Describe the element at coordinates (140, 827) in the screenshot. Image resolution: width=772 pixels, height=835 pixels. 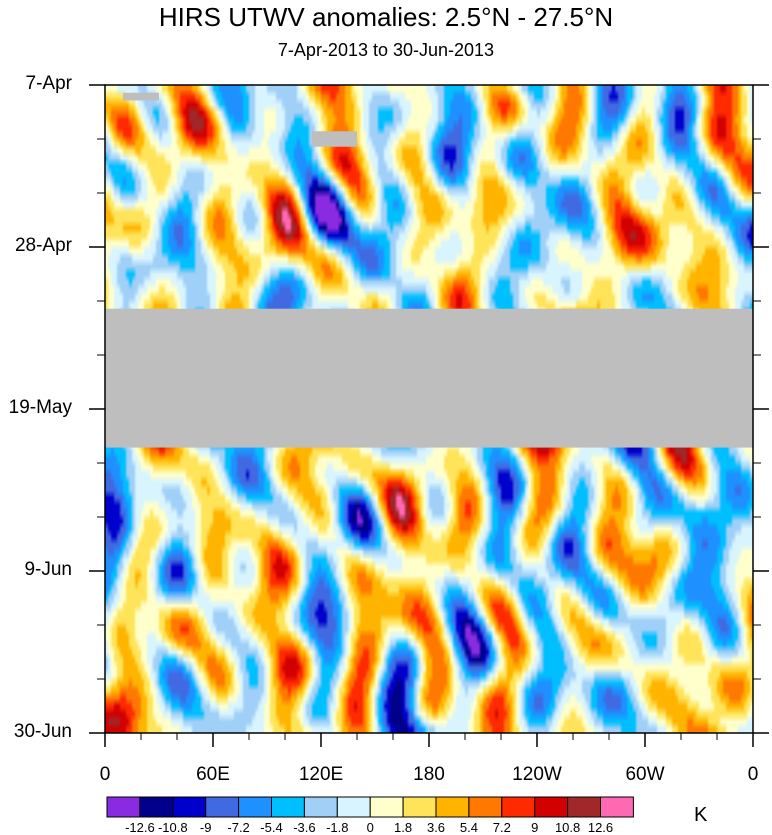
I see `colorbar-label: -12.6` at that location.